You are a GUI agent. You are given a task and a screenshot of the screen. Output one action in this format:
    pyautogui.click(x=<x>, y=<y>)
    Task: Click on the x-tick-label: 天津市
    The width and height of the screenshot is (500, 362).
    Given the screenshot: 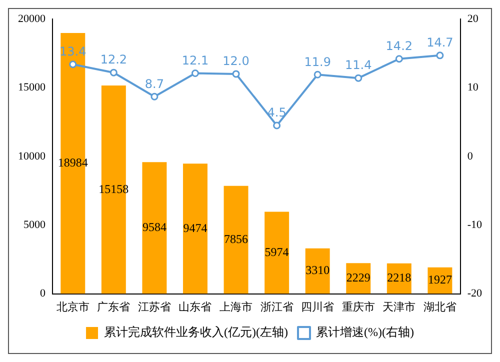 What is the action you would take?
    pyautogui.click(x=399, y=307)
    